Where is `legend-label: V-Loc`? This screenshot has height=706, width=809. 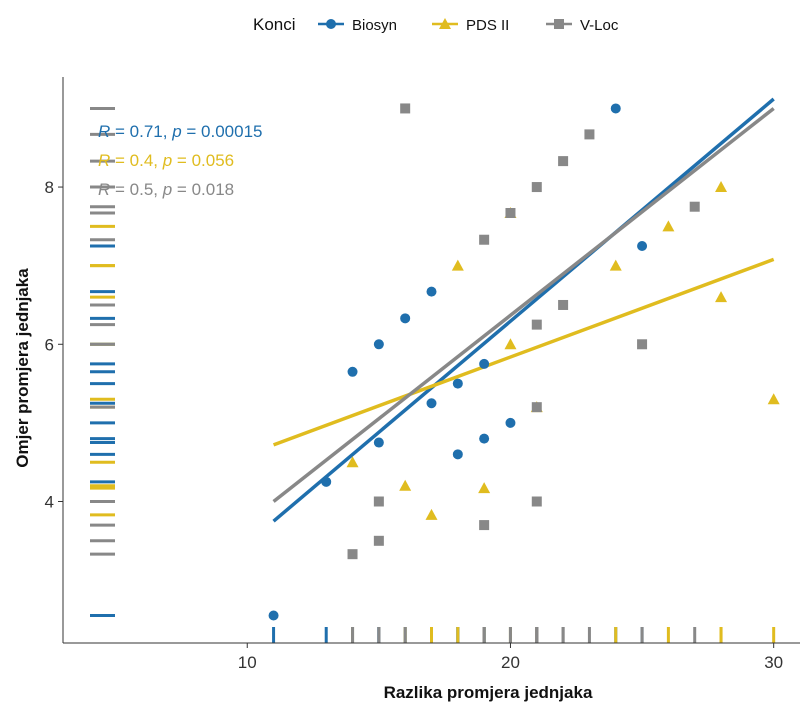 legend-label: V-Loc is located at coordinates (599, 25).